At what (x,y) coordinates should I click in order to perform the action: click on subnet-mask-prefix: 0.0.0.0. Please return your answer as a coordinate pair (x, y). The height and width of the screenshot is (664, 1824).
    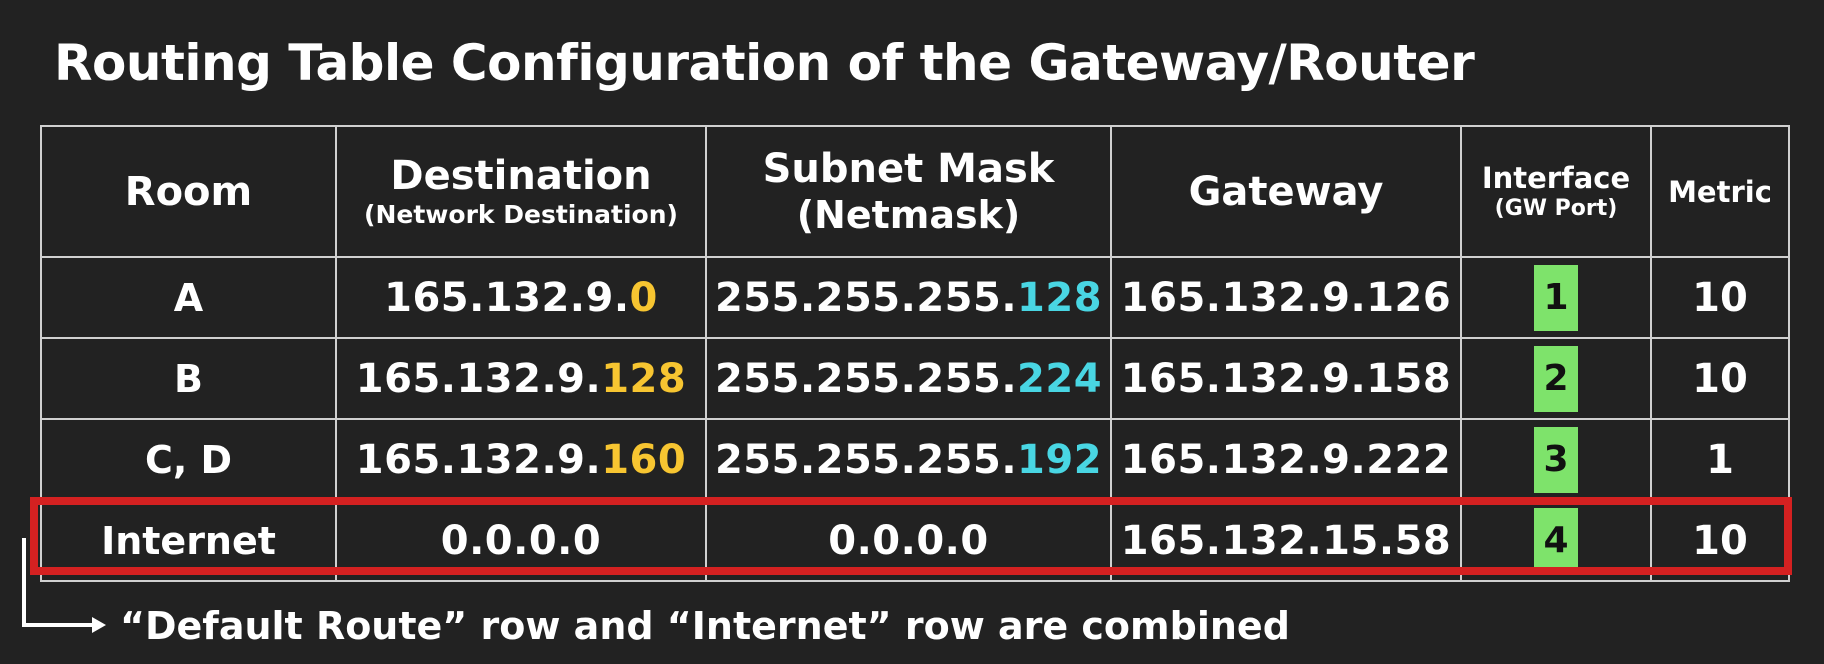
    Looking at the image, I should click on (908, 540).